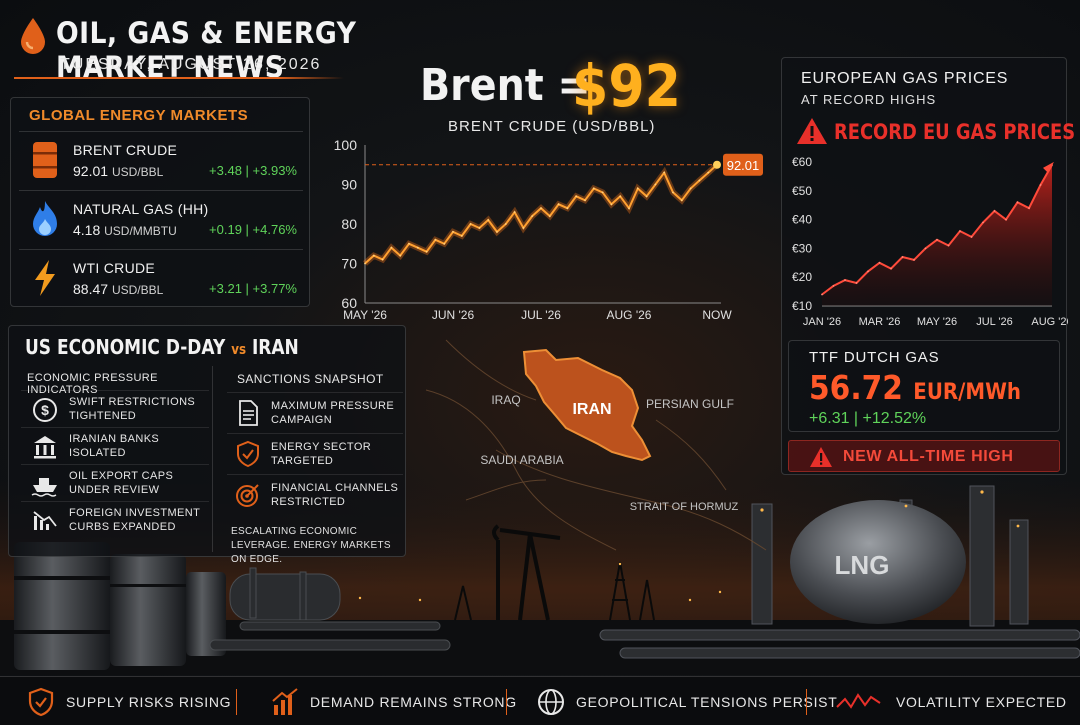  I want to click on map-label-persian-gulf: PERSIAN GULF, so click(690, 404).